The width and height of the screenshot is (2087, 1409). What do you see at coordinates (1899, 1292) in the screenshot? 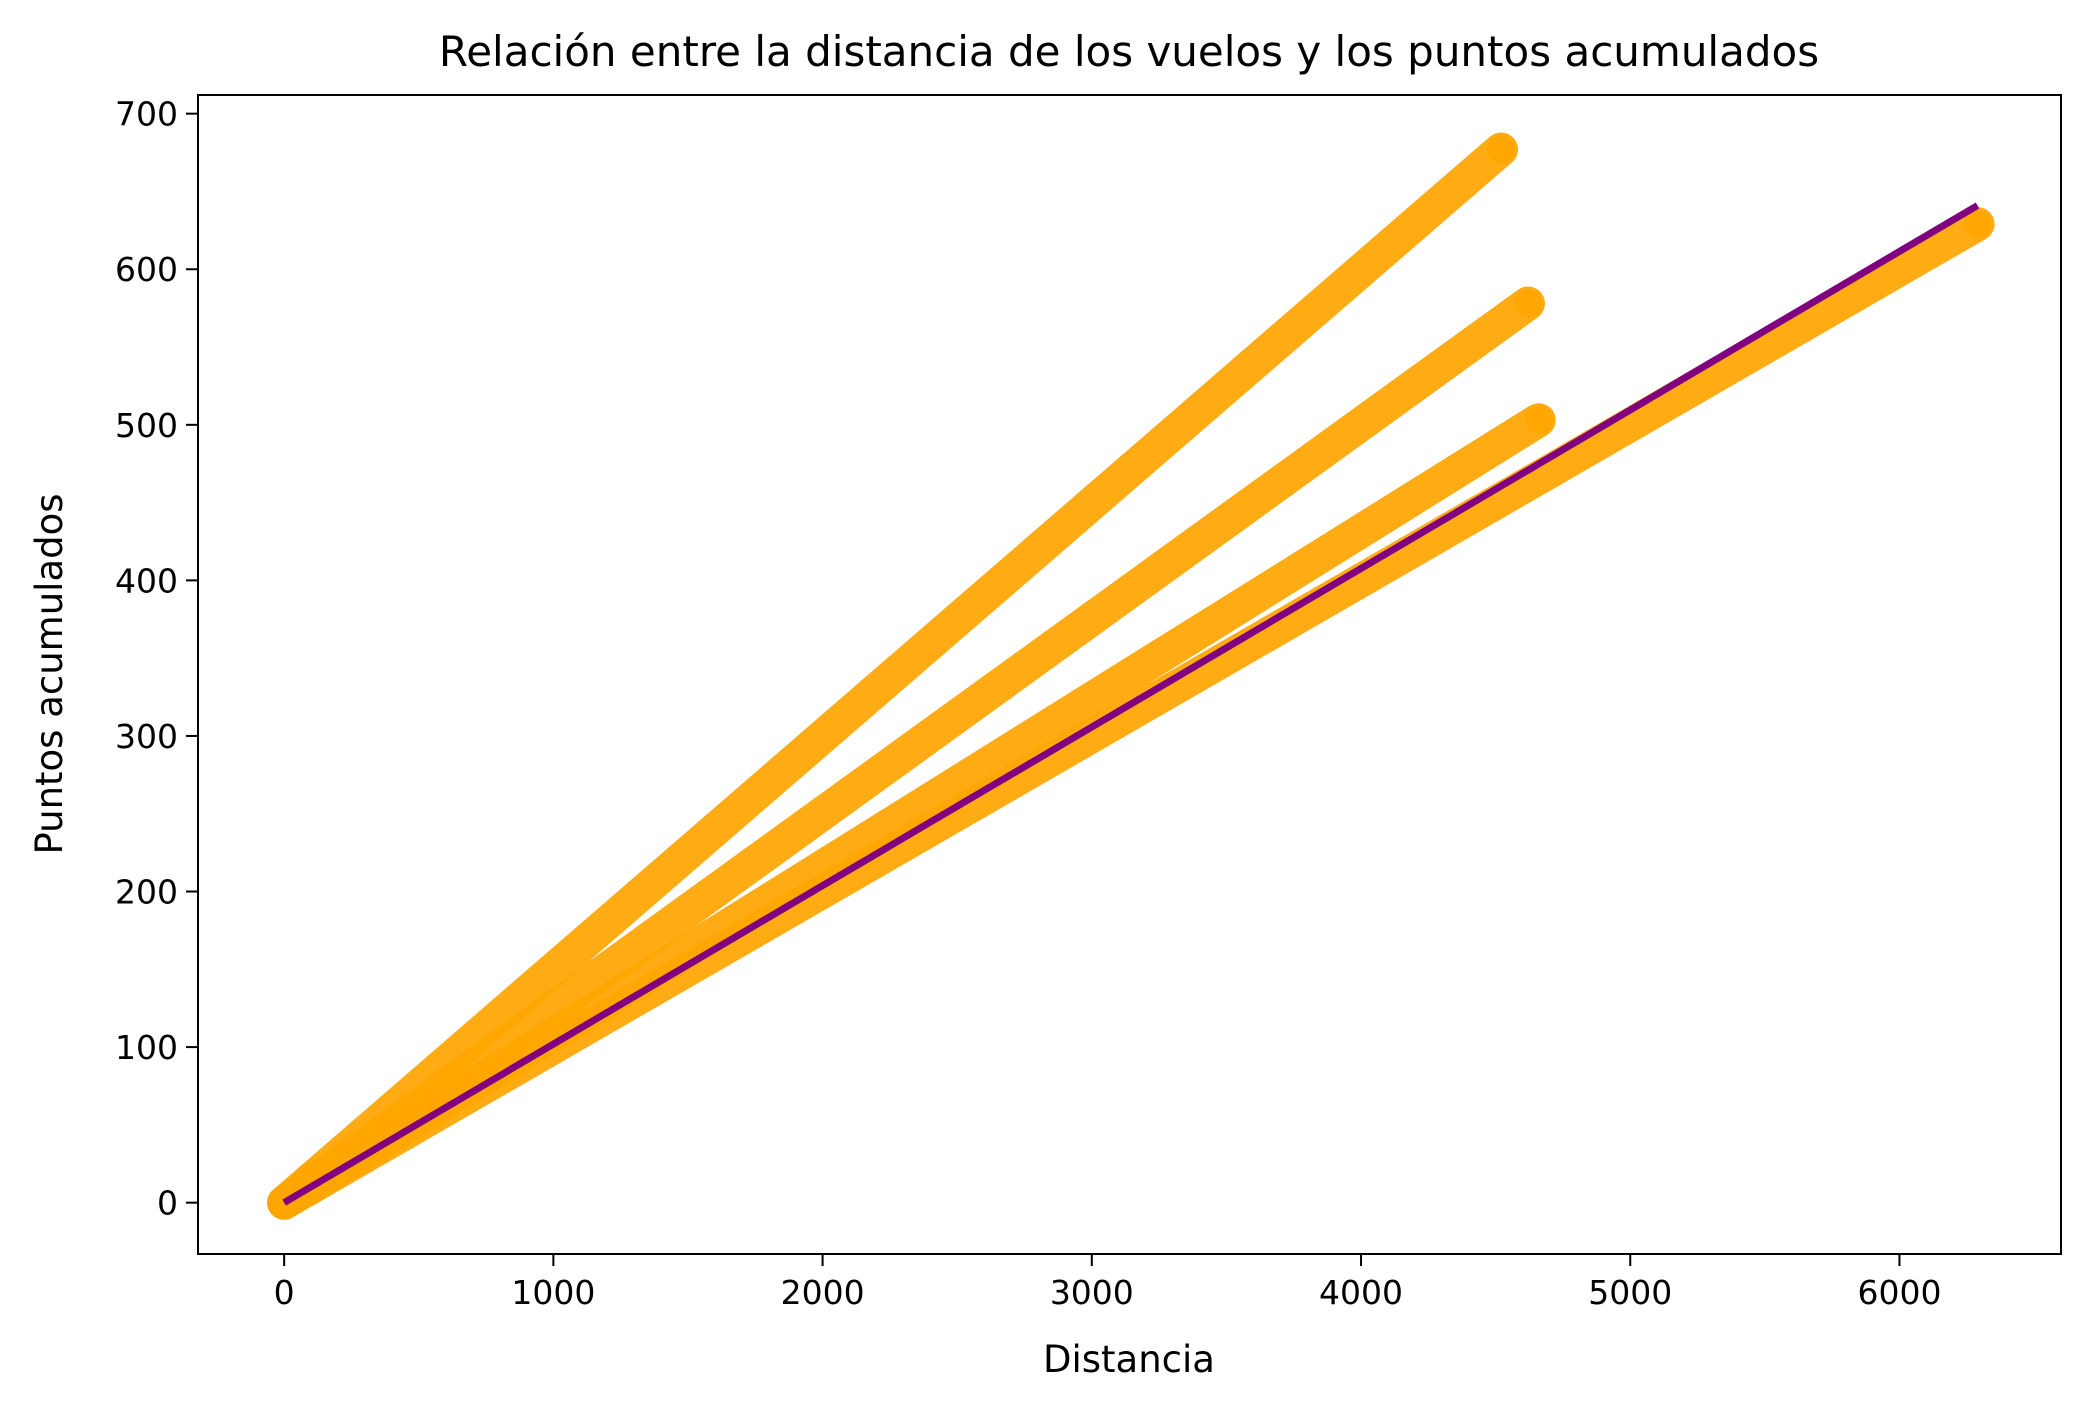
I see `x-tick-label: 6000` at bounding box center [1899, 1292].